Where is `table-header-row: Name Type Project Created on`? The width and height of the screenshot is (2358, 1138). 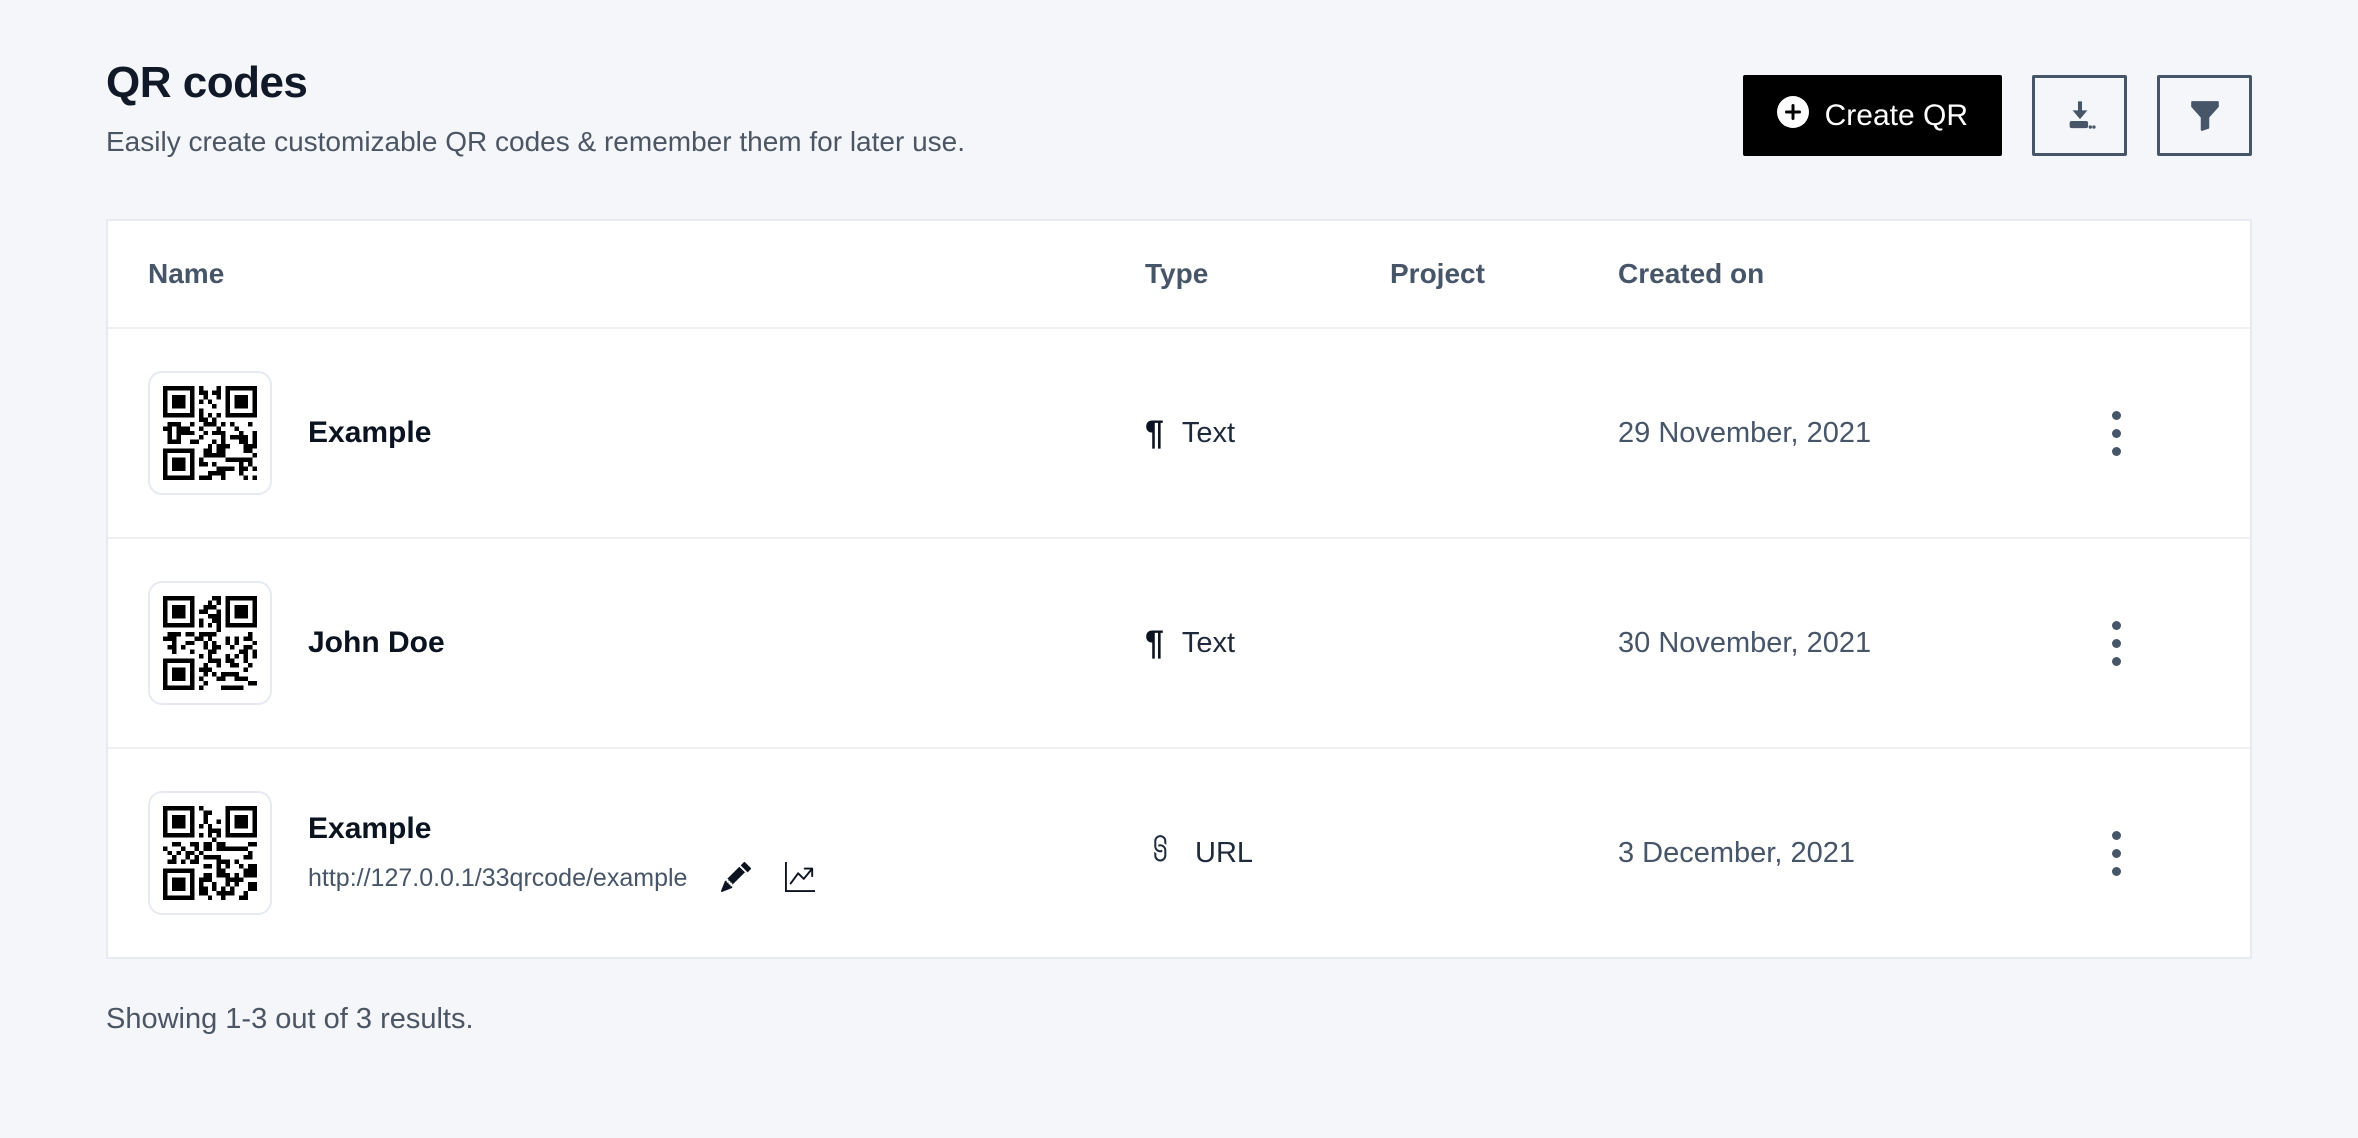 table-header-row: Name Type Project Created on is located at coordinates (1179, 274).